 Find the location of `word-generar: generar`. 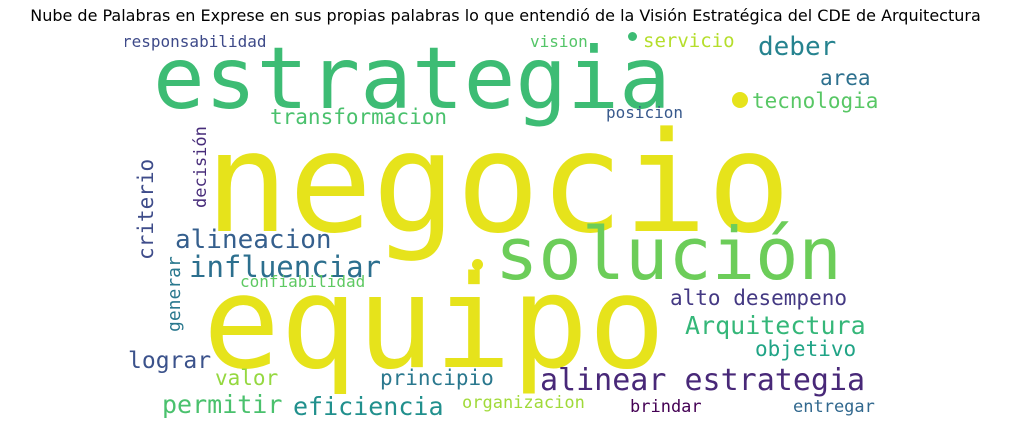

word-generar: generar is located at coordinates (174, 294).